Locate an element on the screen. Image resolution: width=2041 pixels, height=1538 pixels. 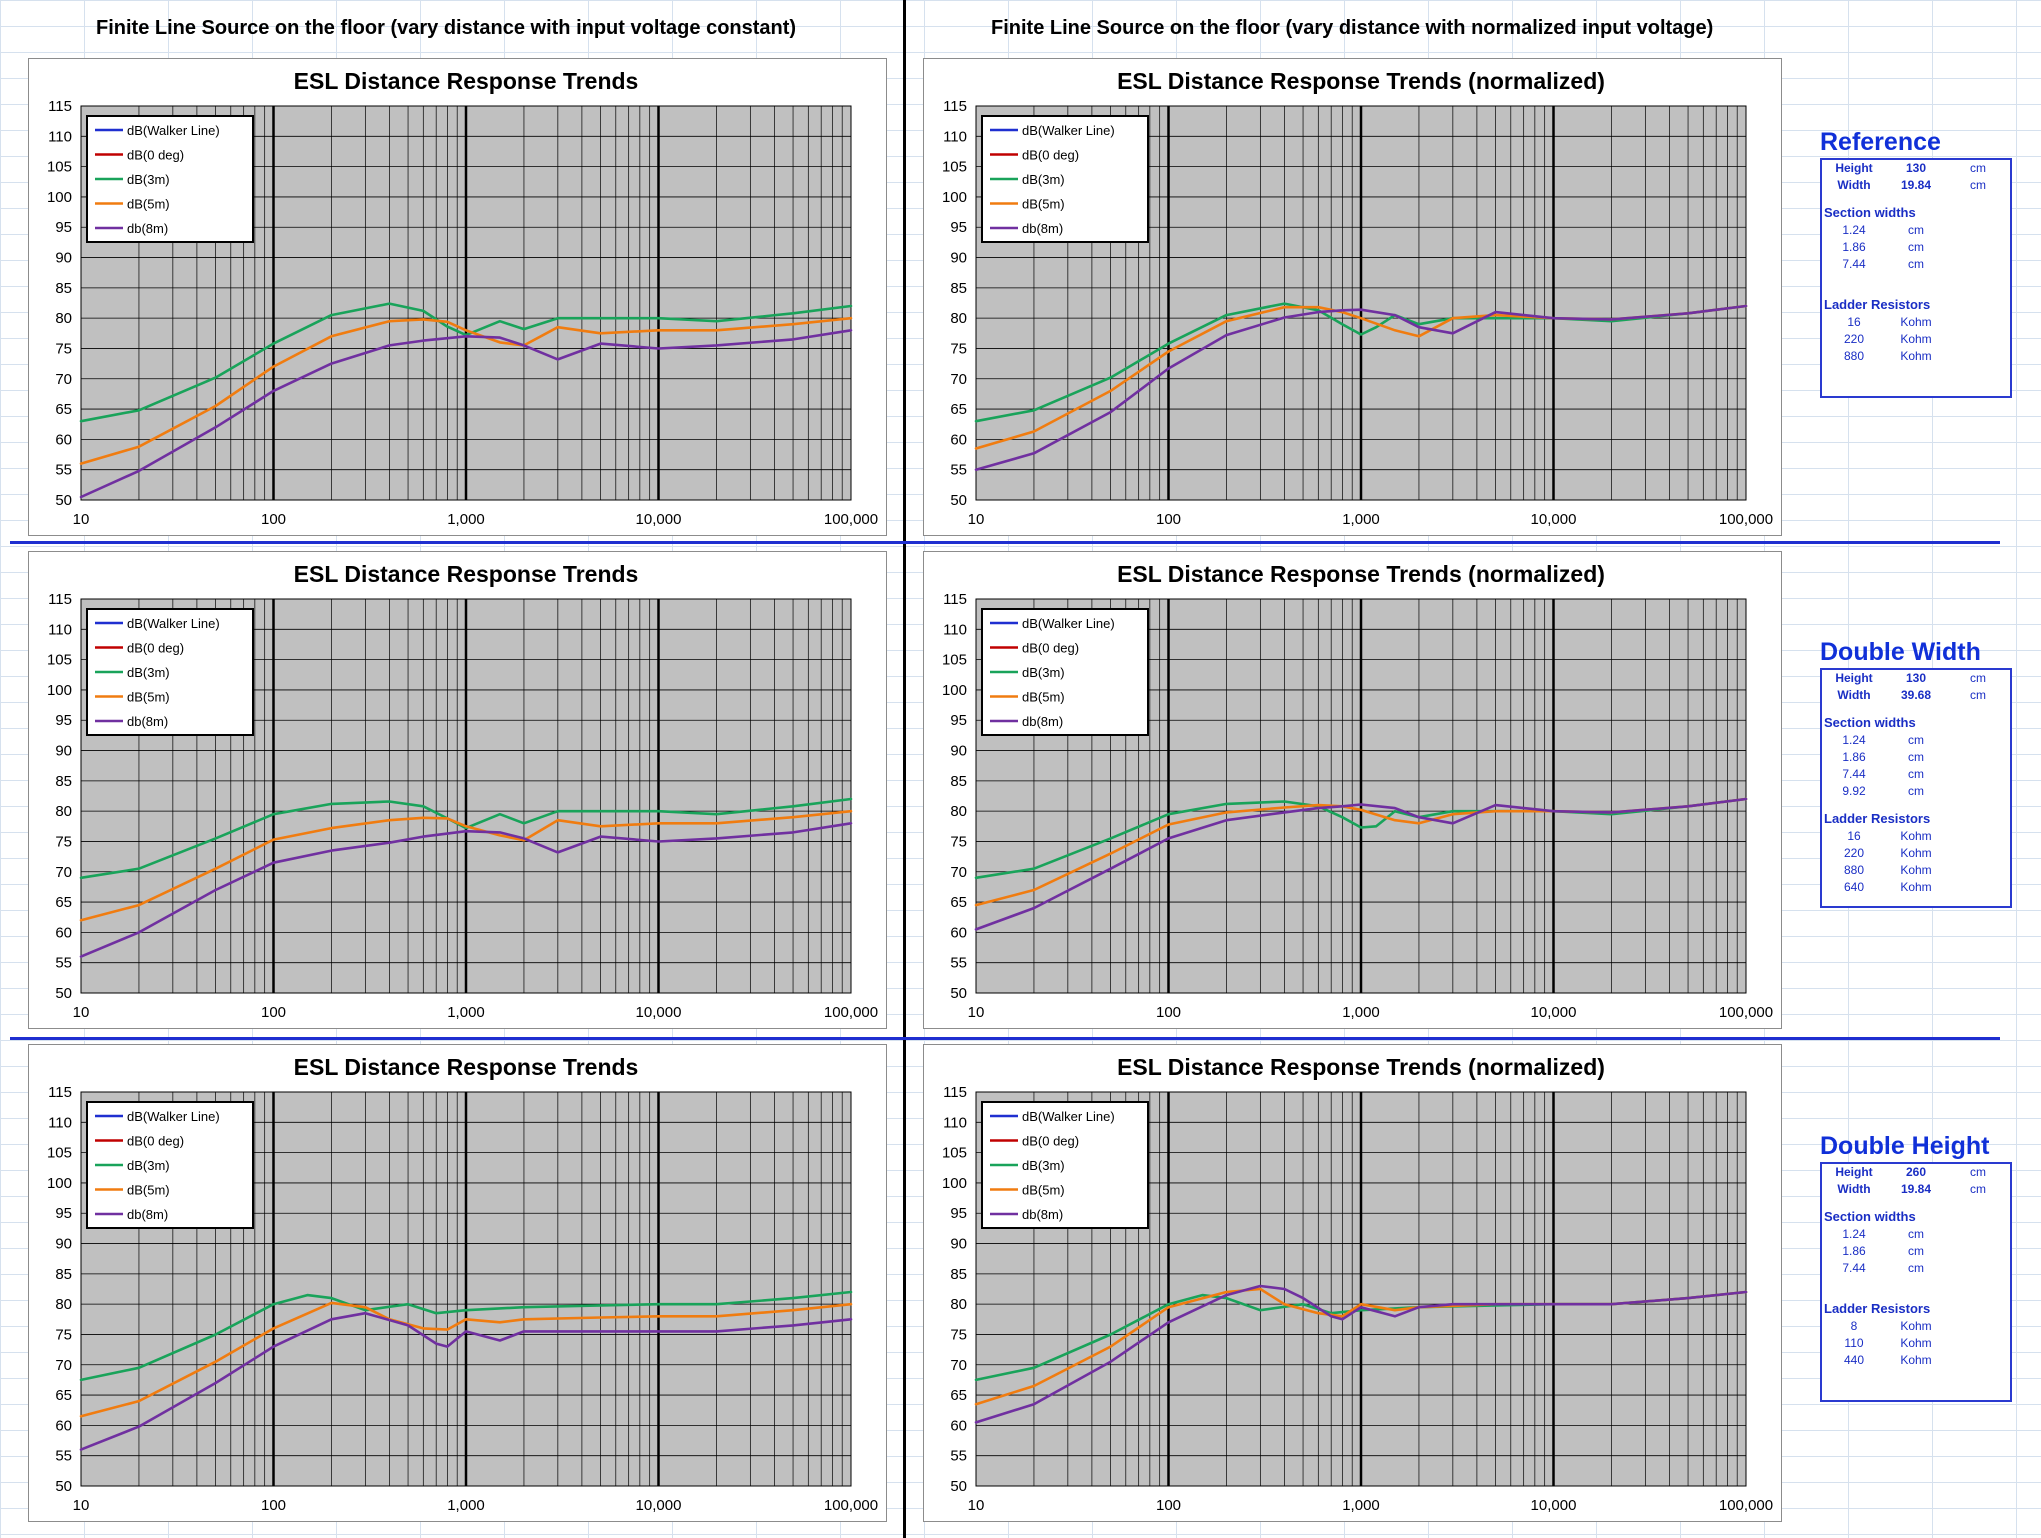
ladder-value: 440 is located at coordinates (1854, 1360).